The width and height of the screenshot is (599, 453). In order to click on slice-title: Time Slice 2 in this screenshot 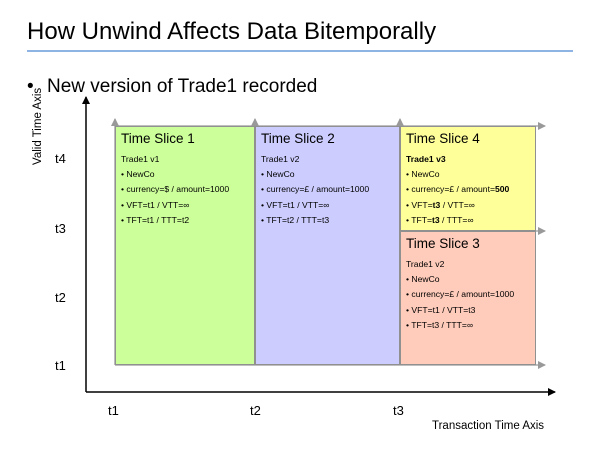, I will do `click(298, 138)`.